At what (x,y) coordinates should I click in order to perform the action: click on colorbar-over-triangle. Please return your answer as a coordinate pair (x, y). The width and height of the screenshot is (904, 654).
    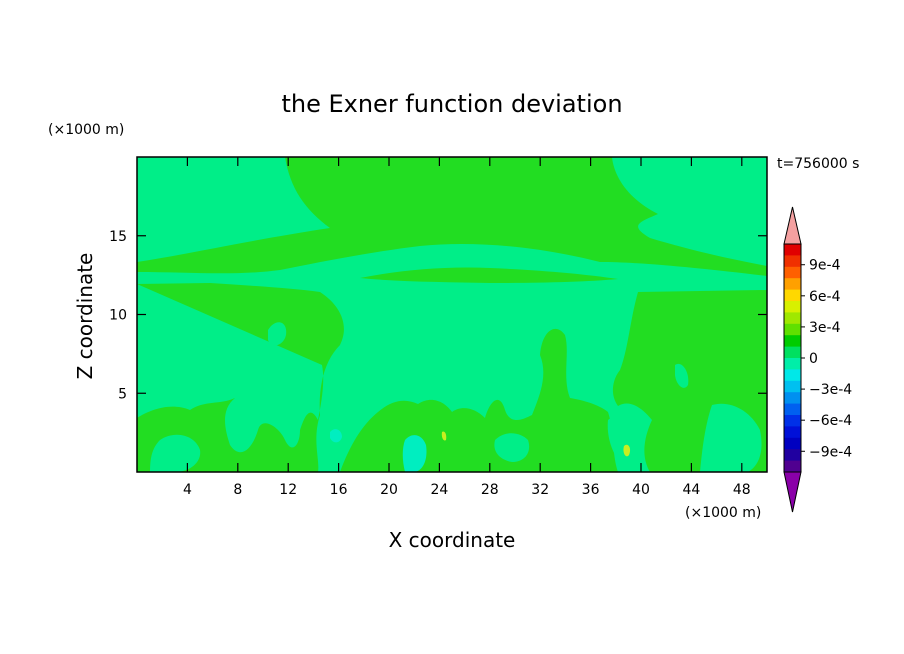
    Looking at the image, I should click on (792, 225).